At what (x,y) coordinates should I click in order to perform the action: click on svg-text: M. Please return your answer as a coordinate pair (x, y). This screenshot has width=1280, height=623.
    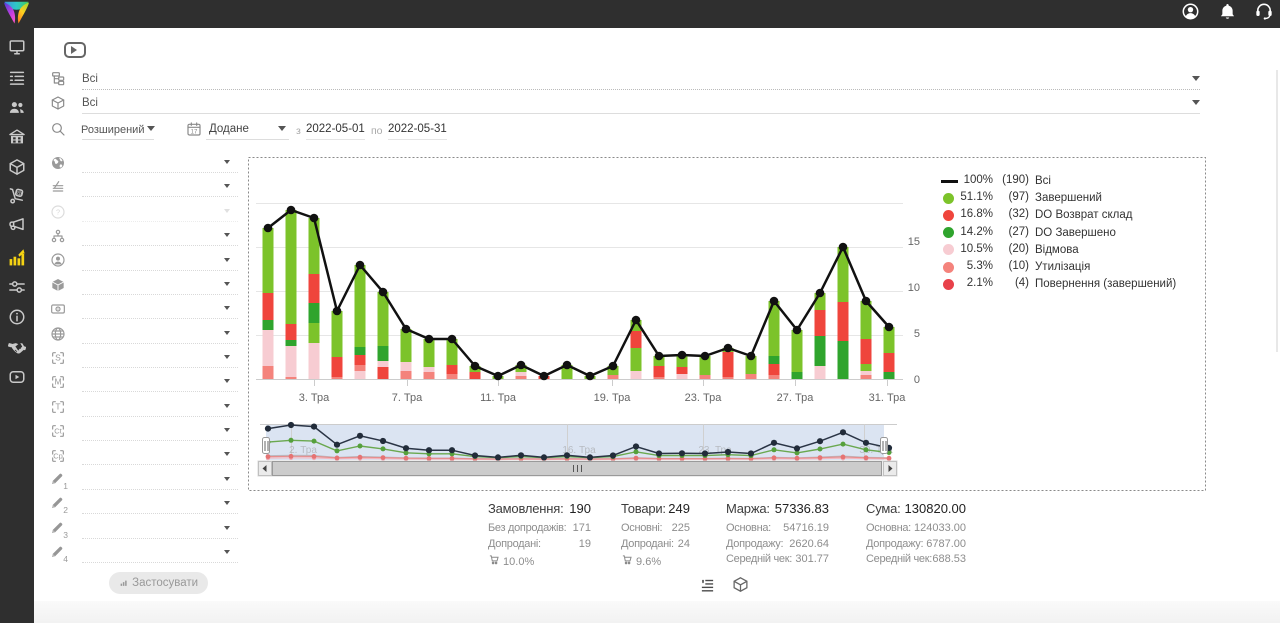
    Looking at the image, I should click on (57, 382).